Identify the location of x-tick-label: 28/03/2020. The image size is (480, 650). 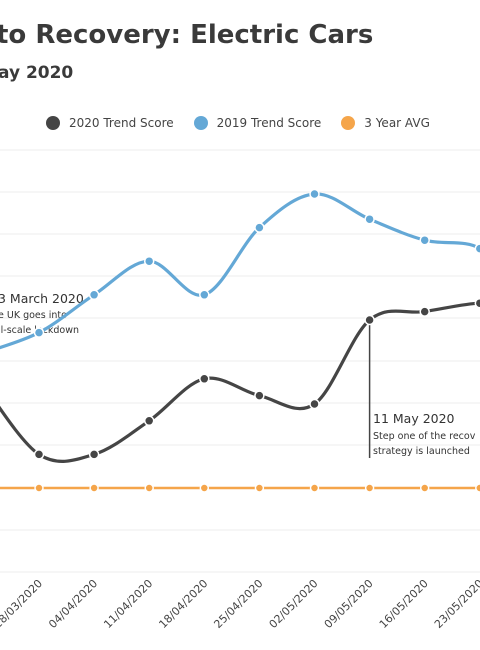
(22, 604).